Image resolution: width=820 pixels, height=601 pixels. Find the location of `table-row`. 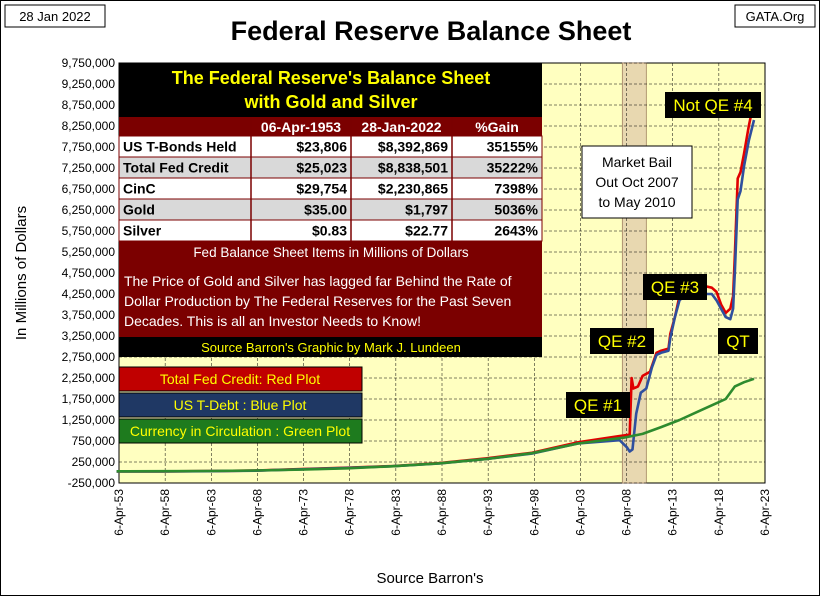

table-row is located at coordinates (330, 230).